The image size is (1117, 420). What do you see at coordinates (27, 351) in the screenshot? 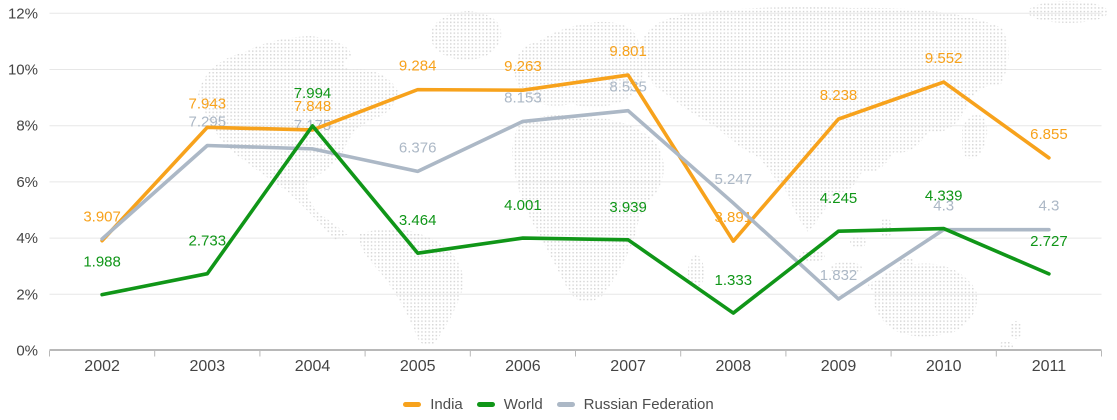
I see `y-axis-tick-label: 0%` at bounding box center [27, 351].